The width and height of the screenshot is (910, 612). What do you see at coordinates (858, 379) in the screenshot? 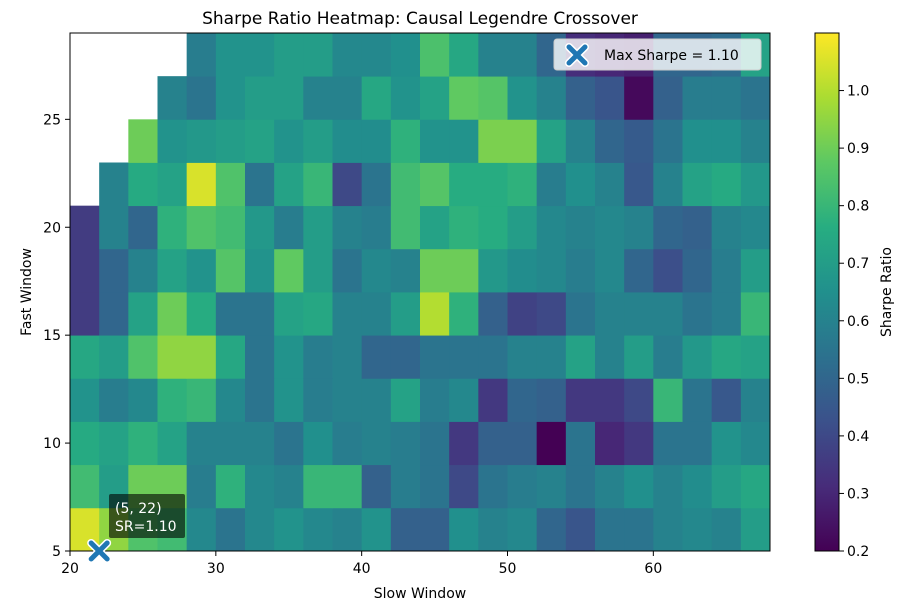
I see `colorbar-tick-label: 0.5` at bounding box center [858, 379].